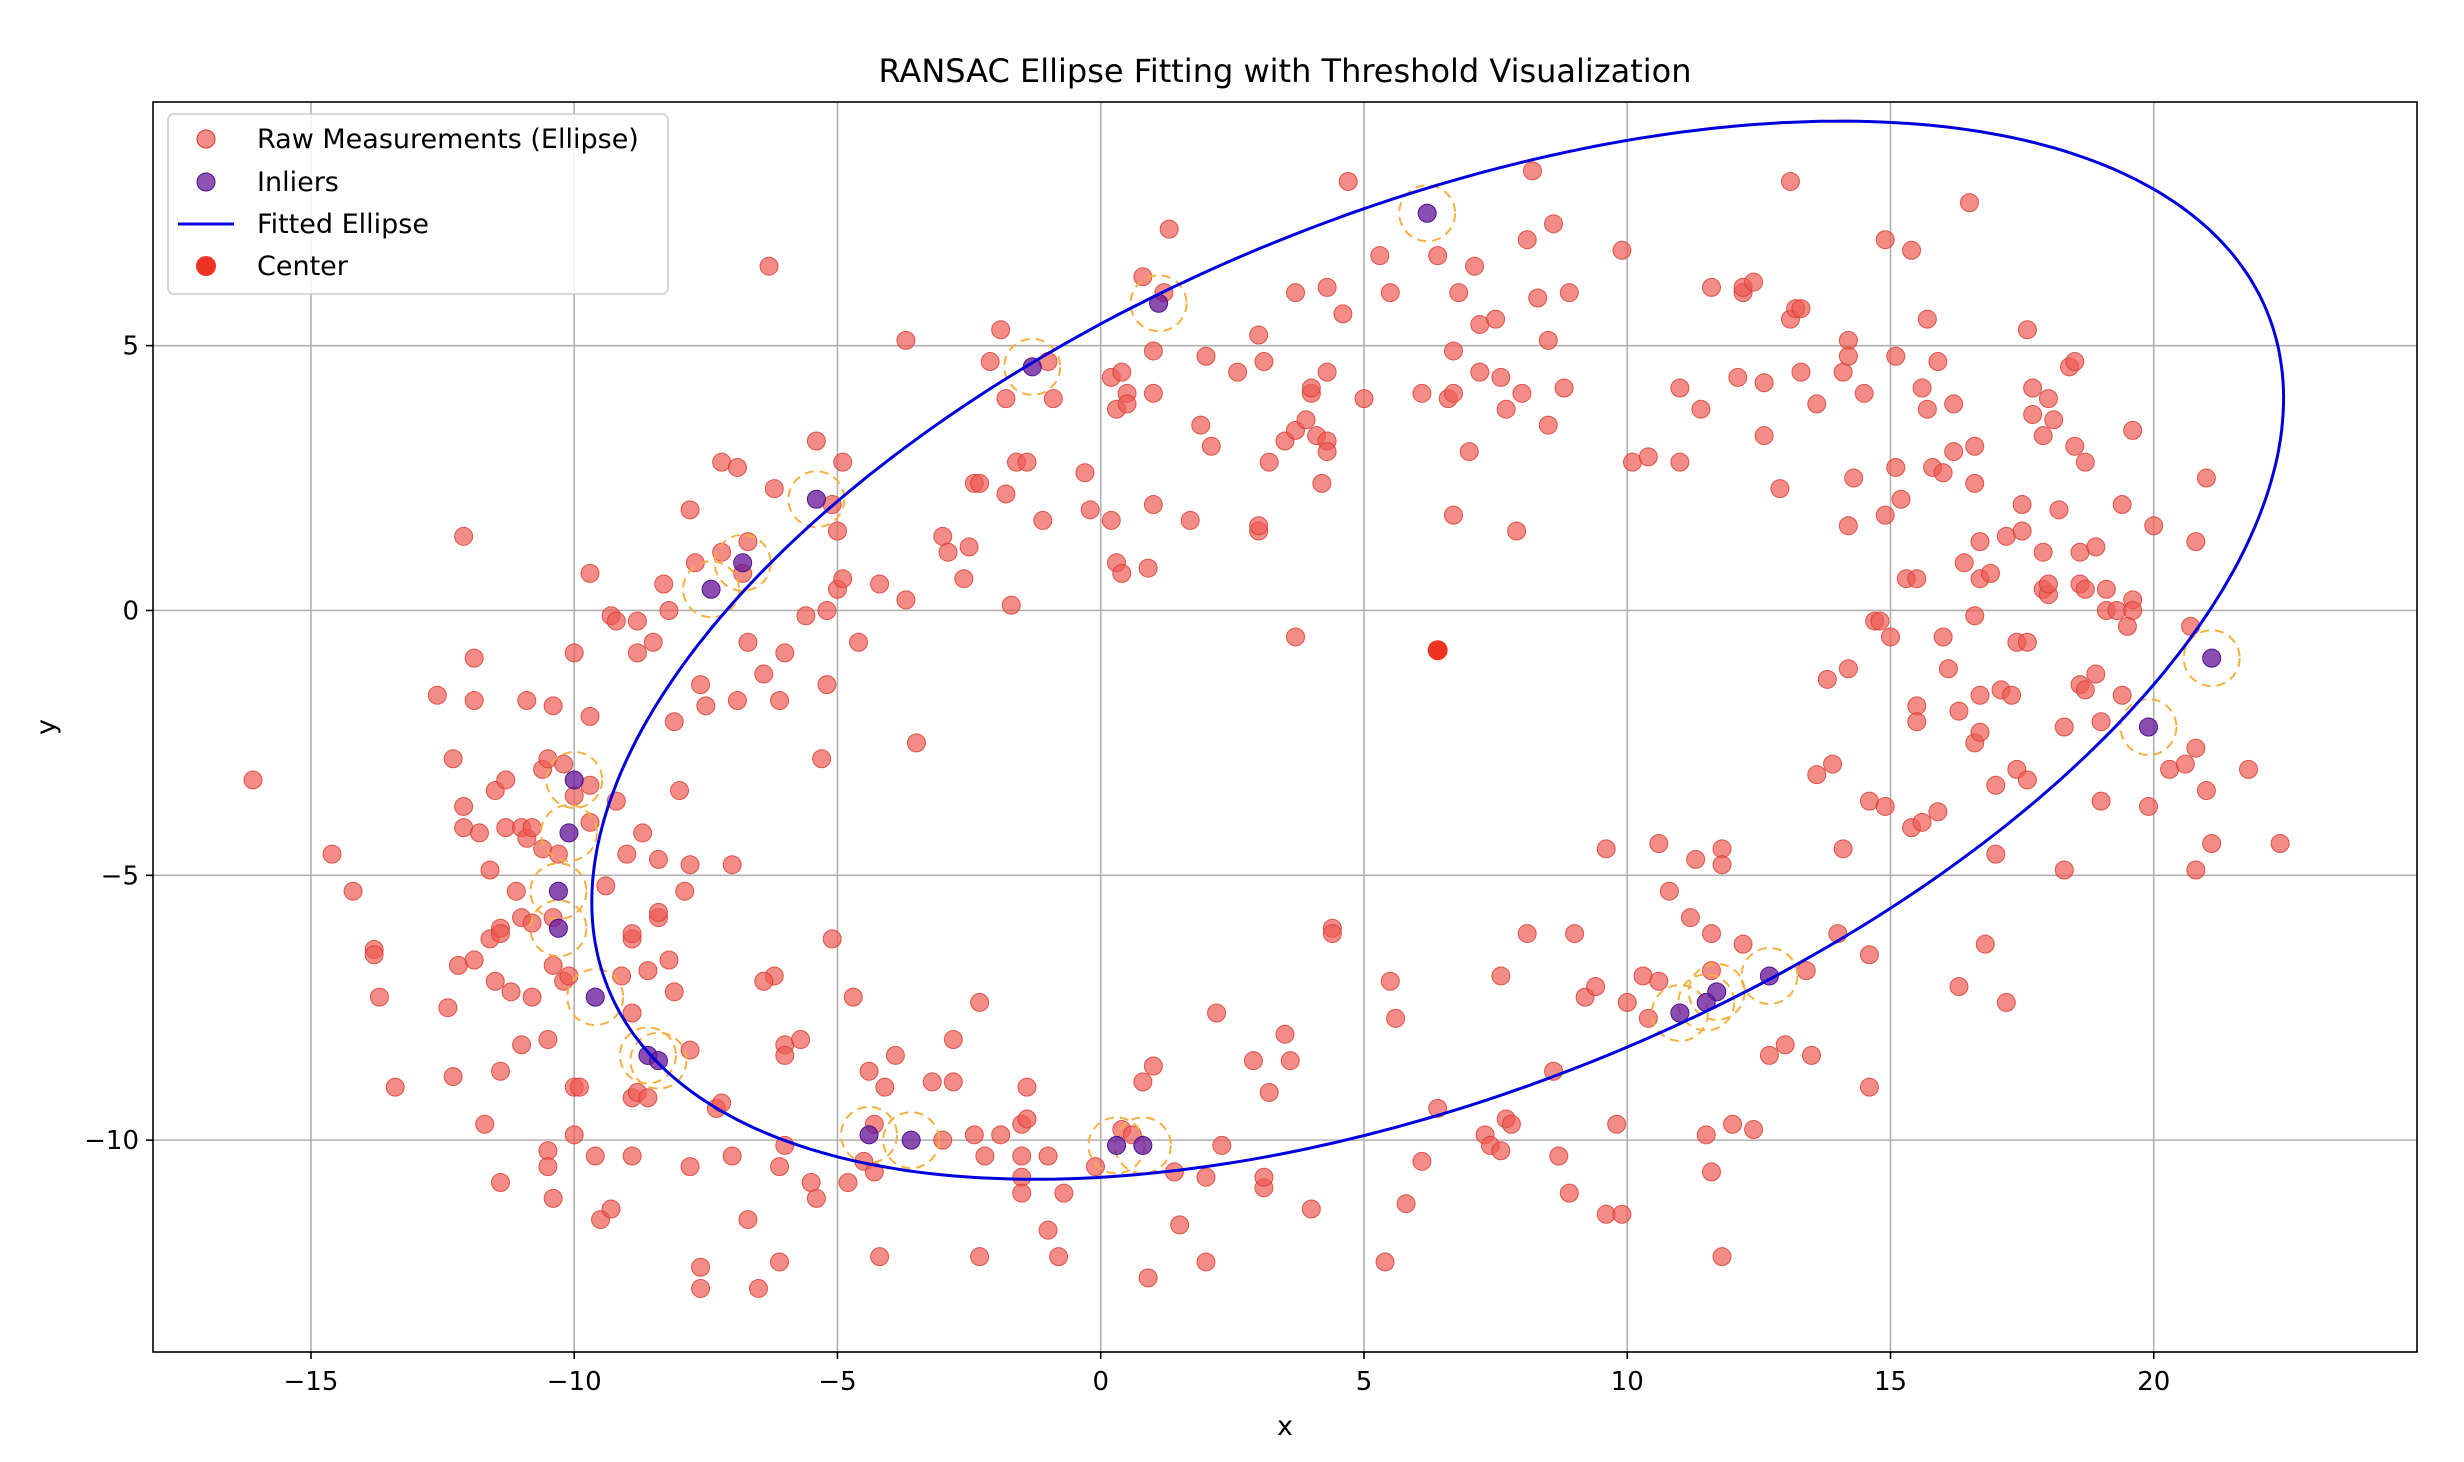  What do you see at coordinates (303, 266) in the screenshot?
I see `legend-center-label: Center` at bounding box center [303, 266].